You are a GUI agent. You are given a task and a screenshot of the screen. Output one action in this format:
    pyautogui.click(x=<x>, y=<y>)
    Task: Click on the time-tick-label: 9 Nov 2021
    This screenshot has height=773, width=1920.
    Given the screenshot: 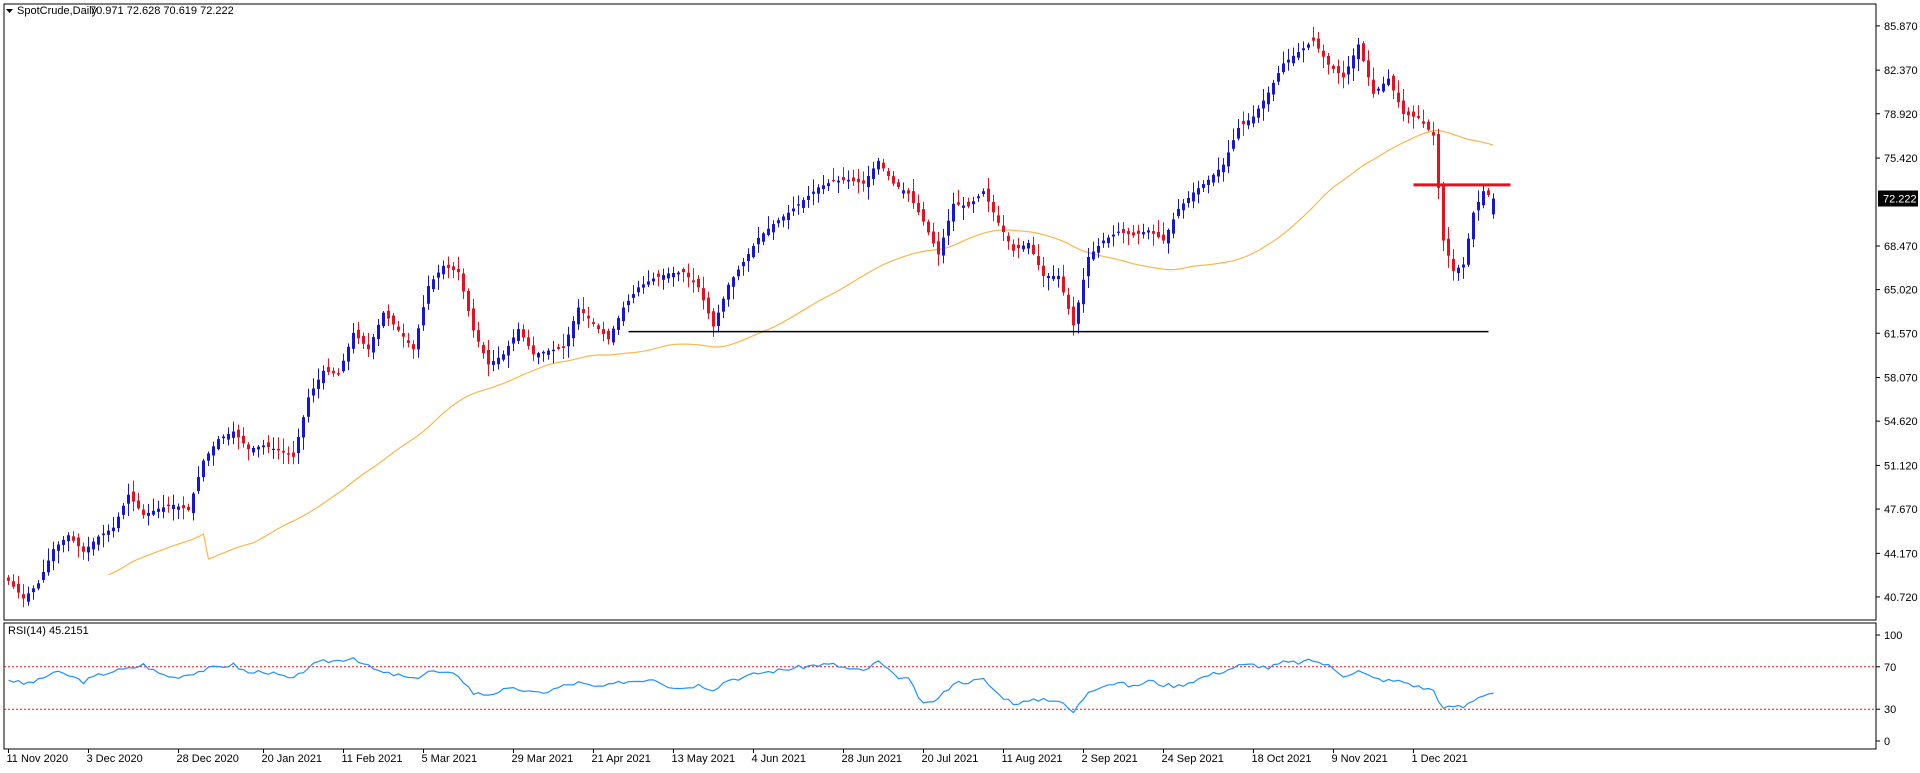 What is the action you would take?
    pyautogui.click(x=1360, y=759)
    